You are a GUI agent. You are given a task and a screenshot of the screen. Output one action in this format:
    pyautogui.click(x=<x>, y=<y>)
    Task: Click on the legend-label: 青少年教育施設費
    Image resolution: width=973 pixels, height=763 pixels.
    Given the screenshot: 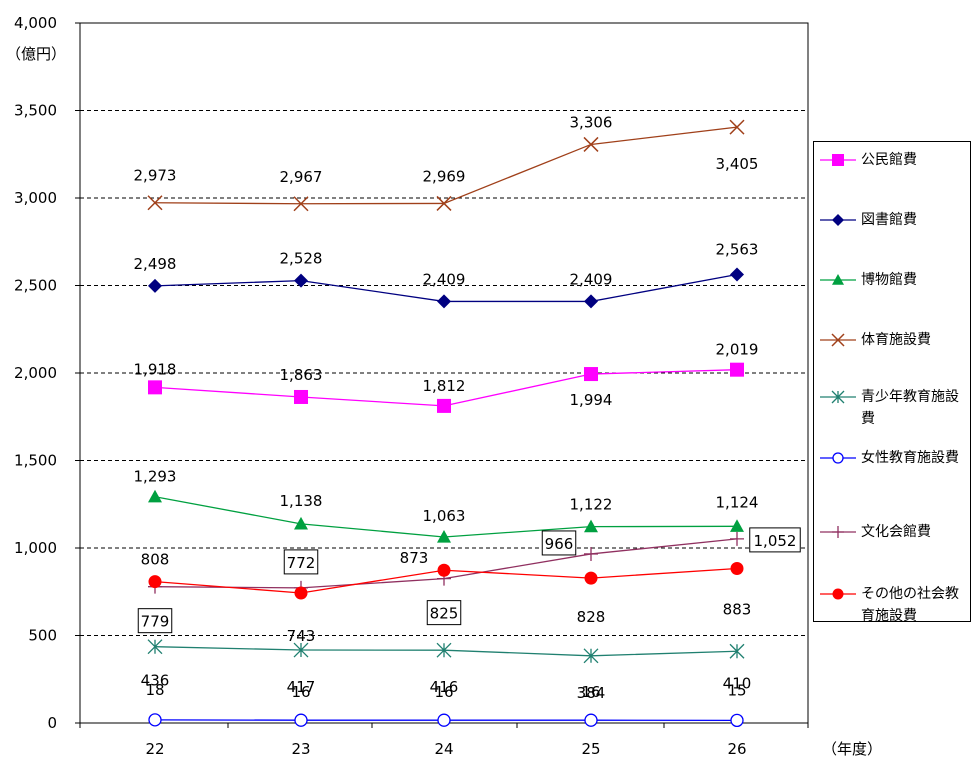 What is the action you would take?
    pyautogui.click(x=910, y=408)
    